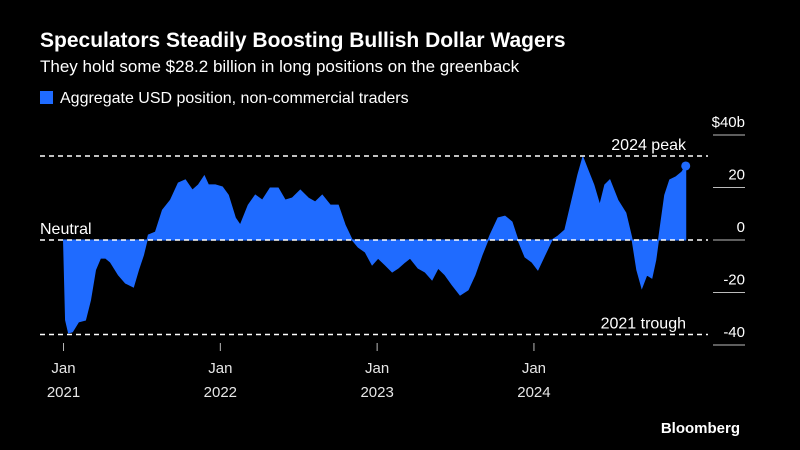  What do you see at coordinates (686, 166) in the screenshot?
I see `last-point` at bounding box center [686, 166].